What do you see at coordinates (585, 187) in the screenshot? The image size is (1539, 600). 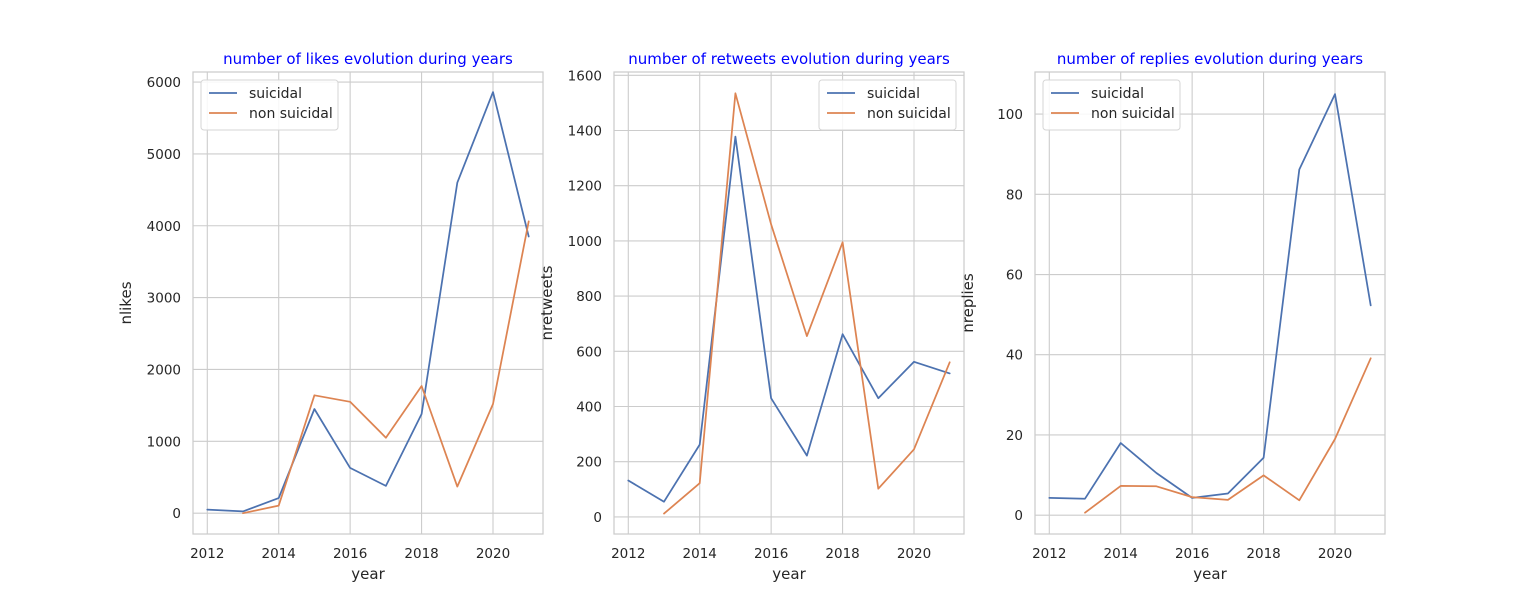 I see `y-tick-label: 1200` at bounding box center [585, 187].